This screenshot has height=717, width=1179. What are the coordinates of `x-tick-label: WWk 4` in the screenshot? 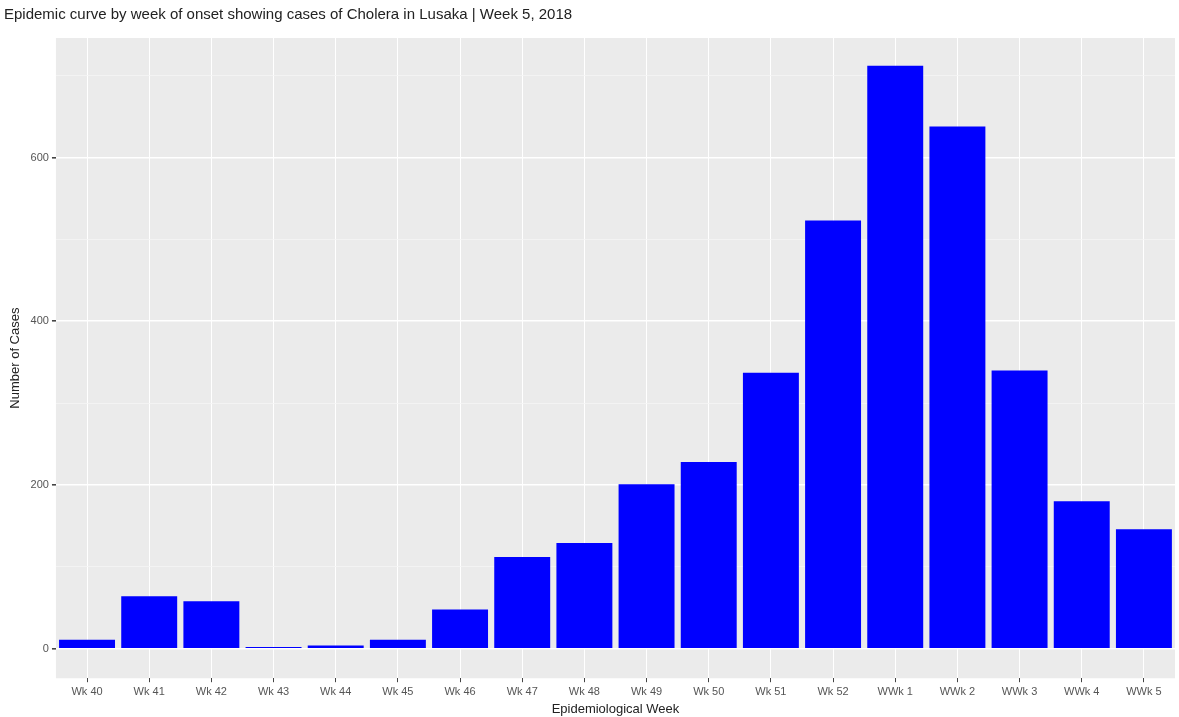 It's located at (1082, 690).